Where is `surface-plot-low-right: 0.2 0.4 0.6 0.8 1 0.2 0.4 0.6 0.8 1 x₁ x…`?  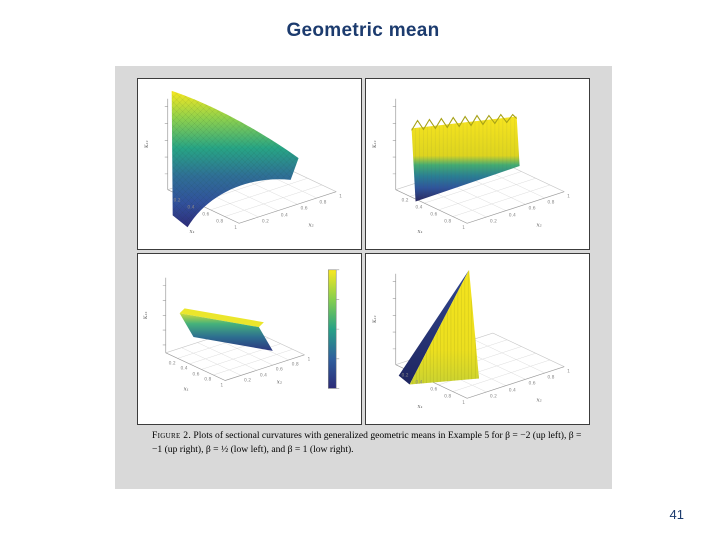
surface-plot-low-right: 0.2 0.4 0.6 0.8 1 0.2 0.4 0.6 0.8 1 x₁ x… is located at coordinates (471, 339).